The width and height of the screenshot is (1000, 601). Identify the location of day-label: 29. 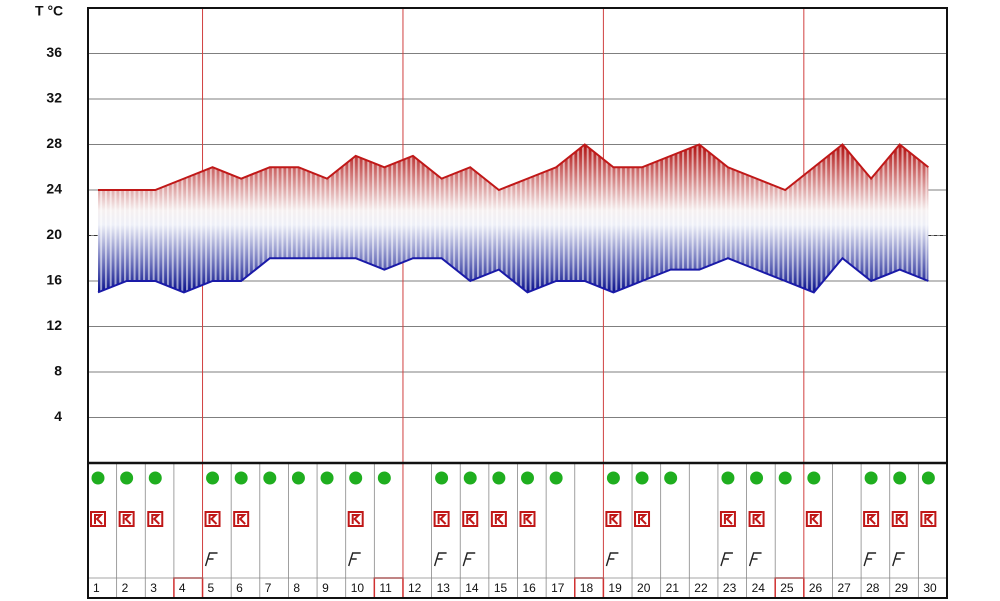
(902, 588).